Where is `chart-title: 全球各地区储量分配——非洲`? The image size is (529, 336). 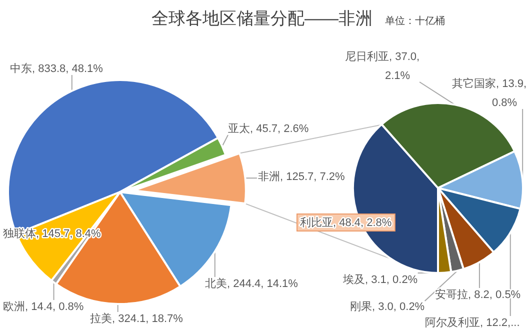
chart-title: 全球各地区储量分配——非洲 is located at coordinates (262, 18).